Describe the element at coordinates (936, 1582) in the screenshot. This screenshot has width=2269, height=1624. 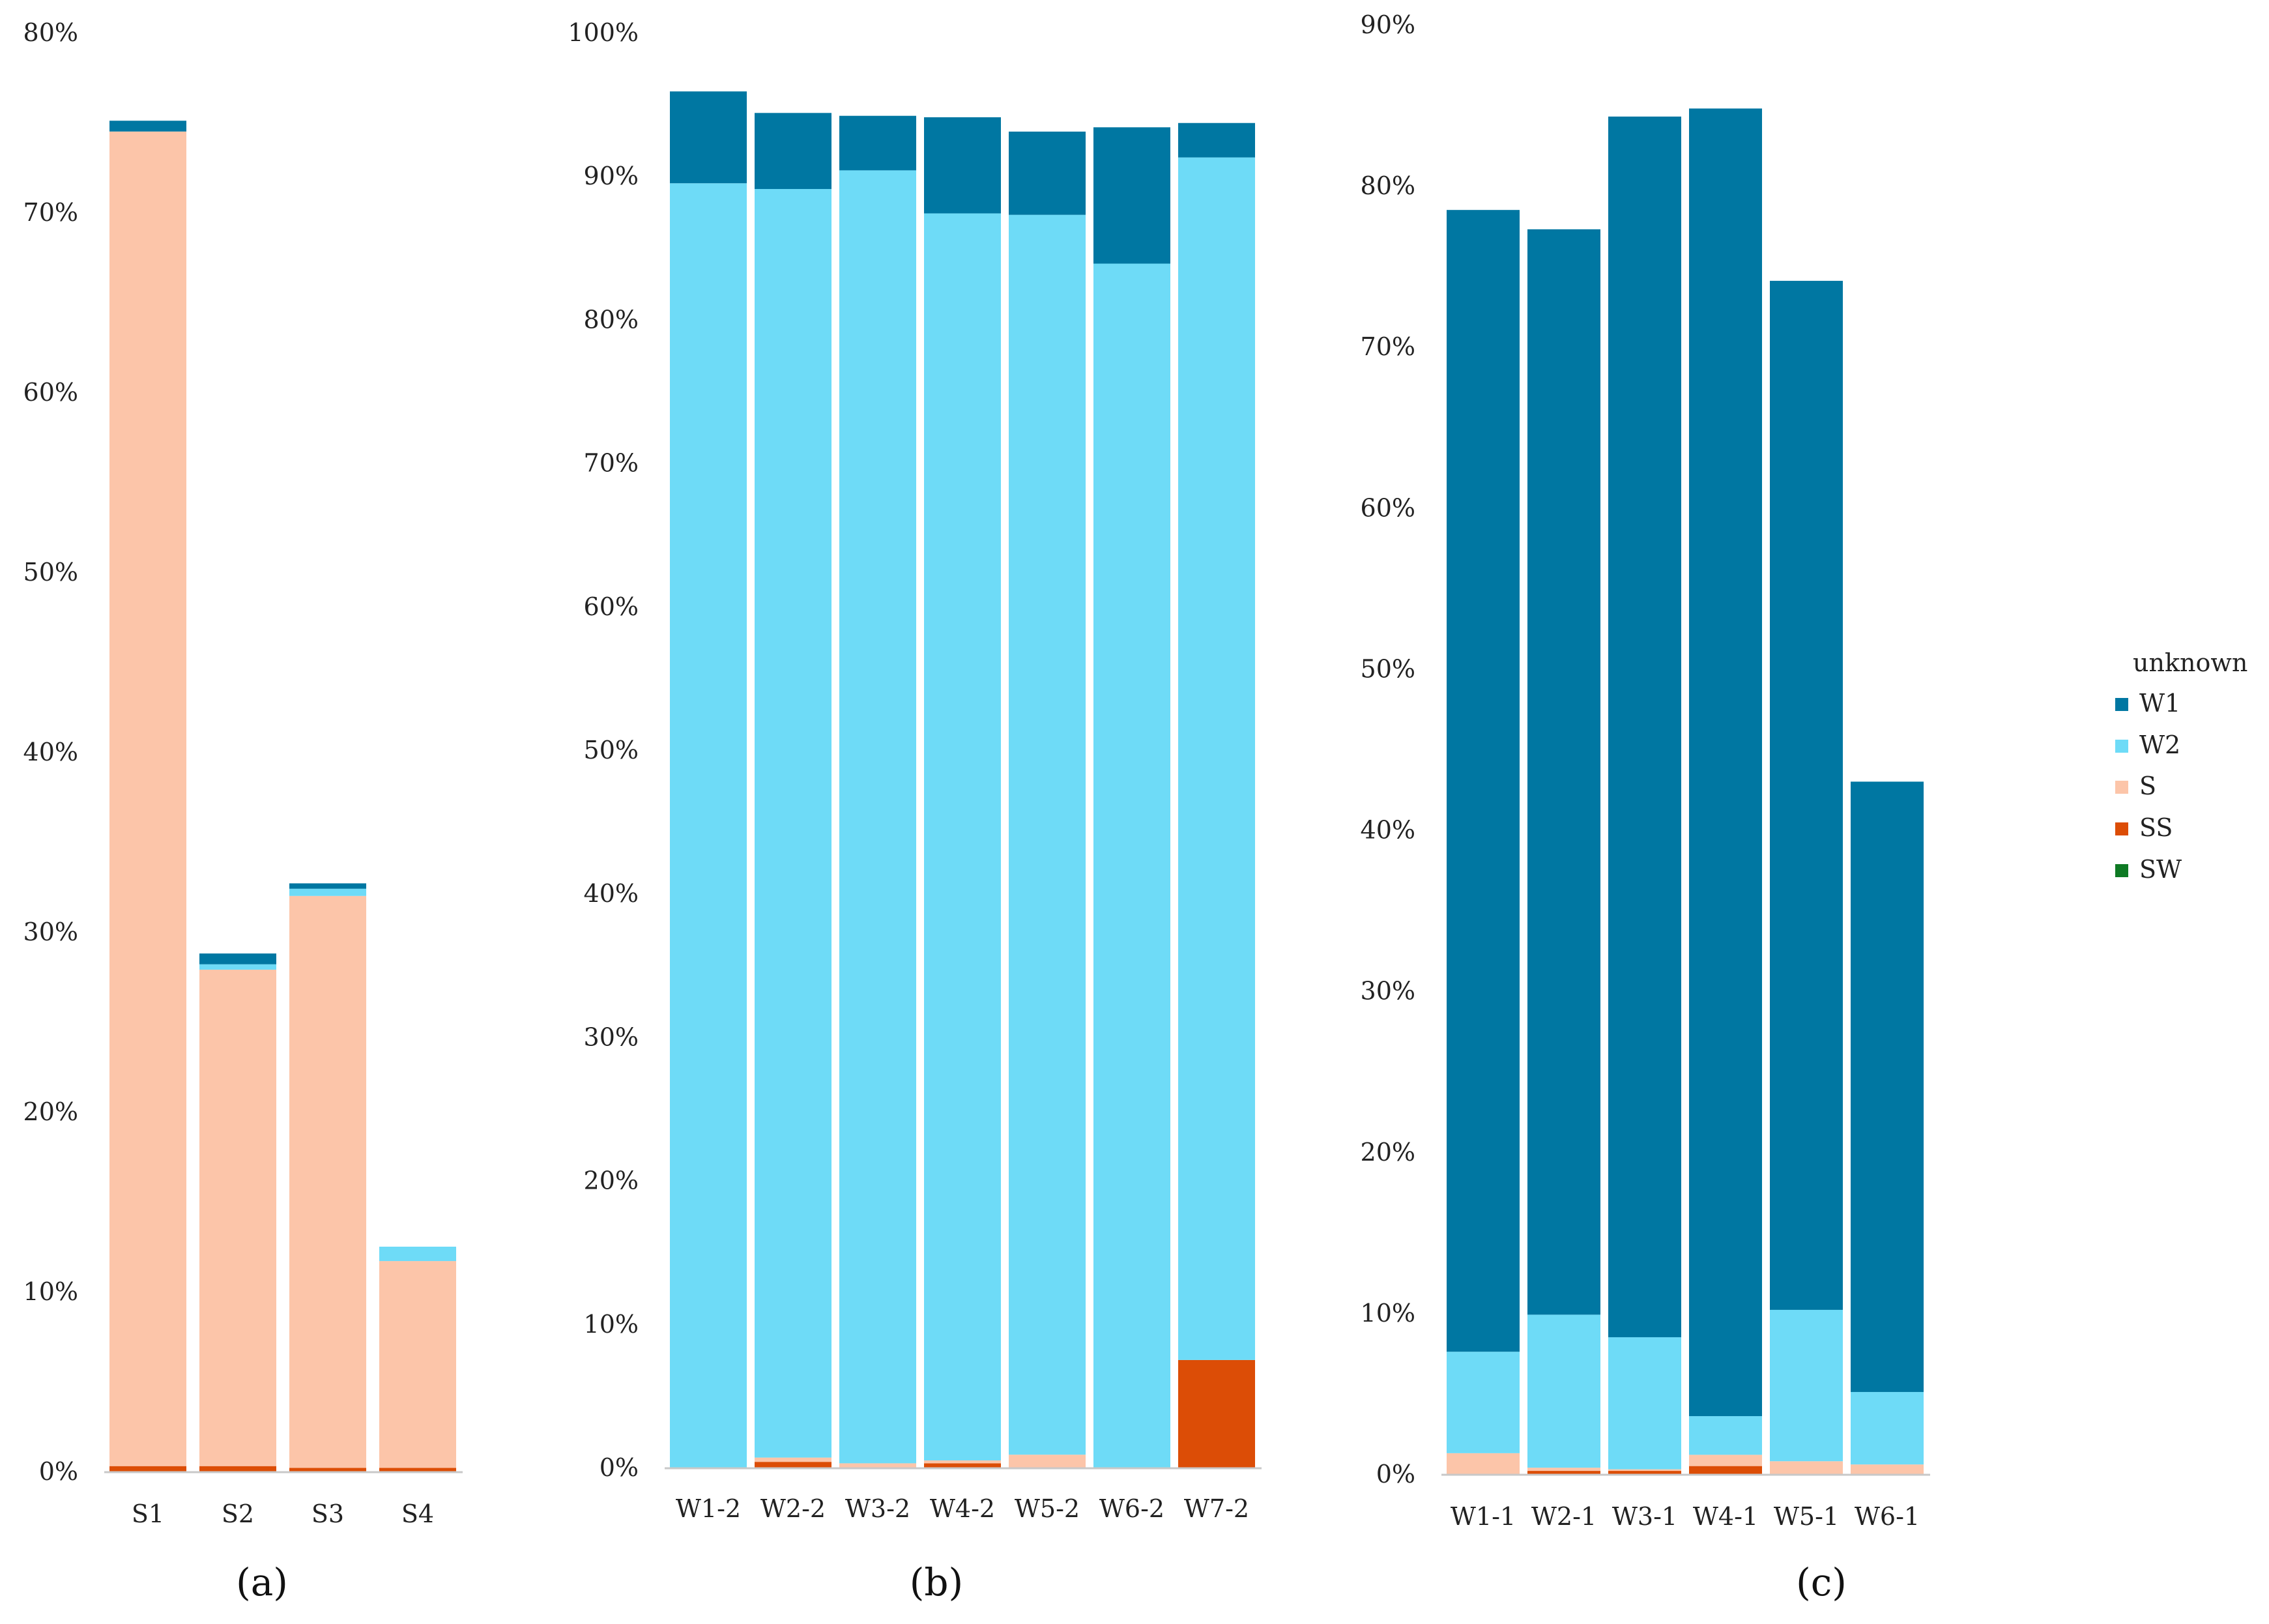
I see `panel-label: (b)` at that location.